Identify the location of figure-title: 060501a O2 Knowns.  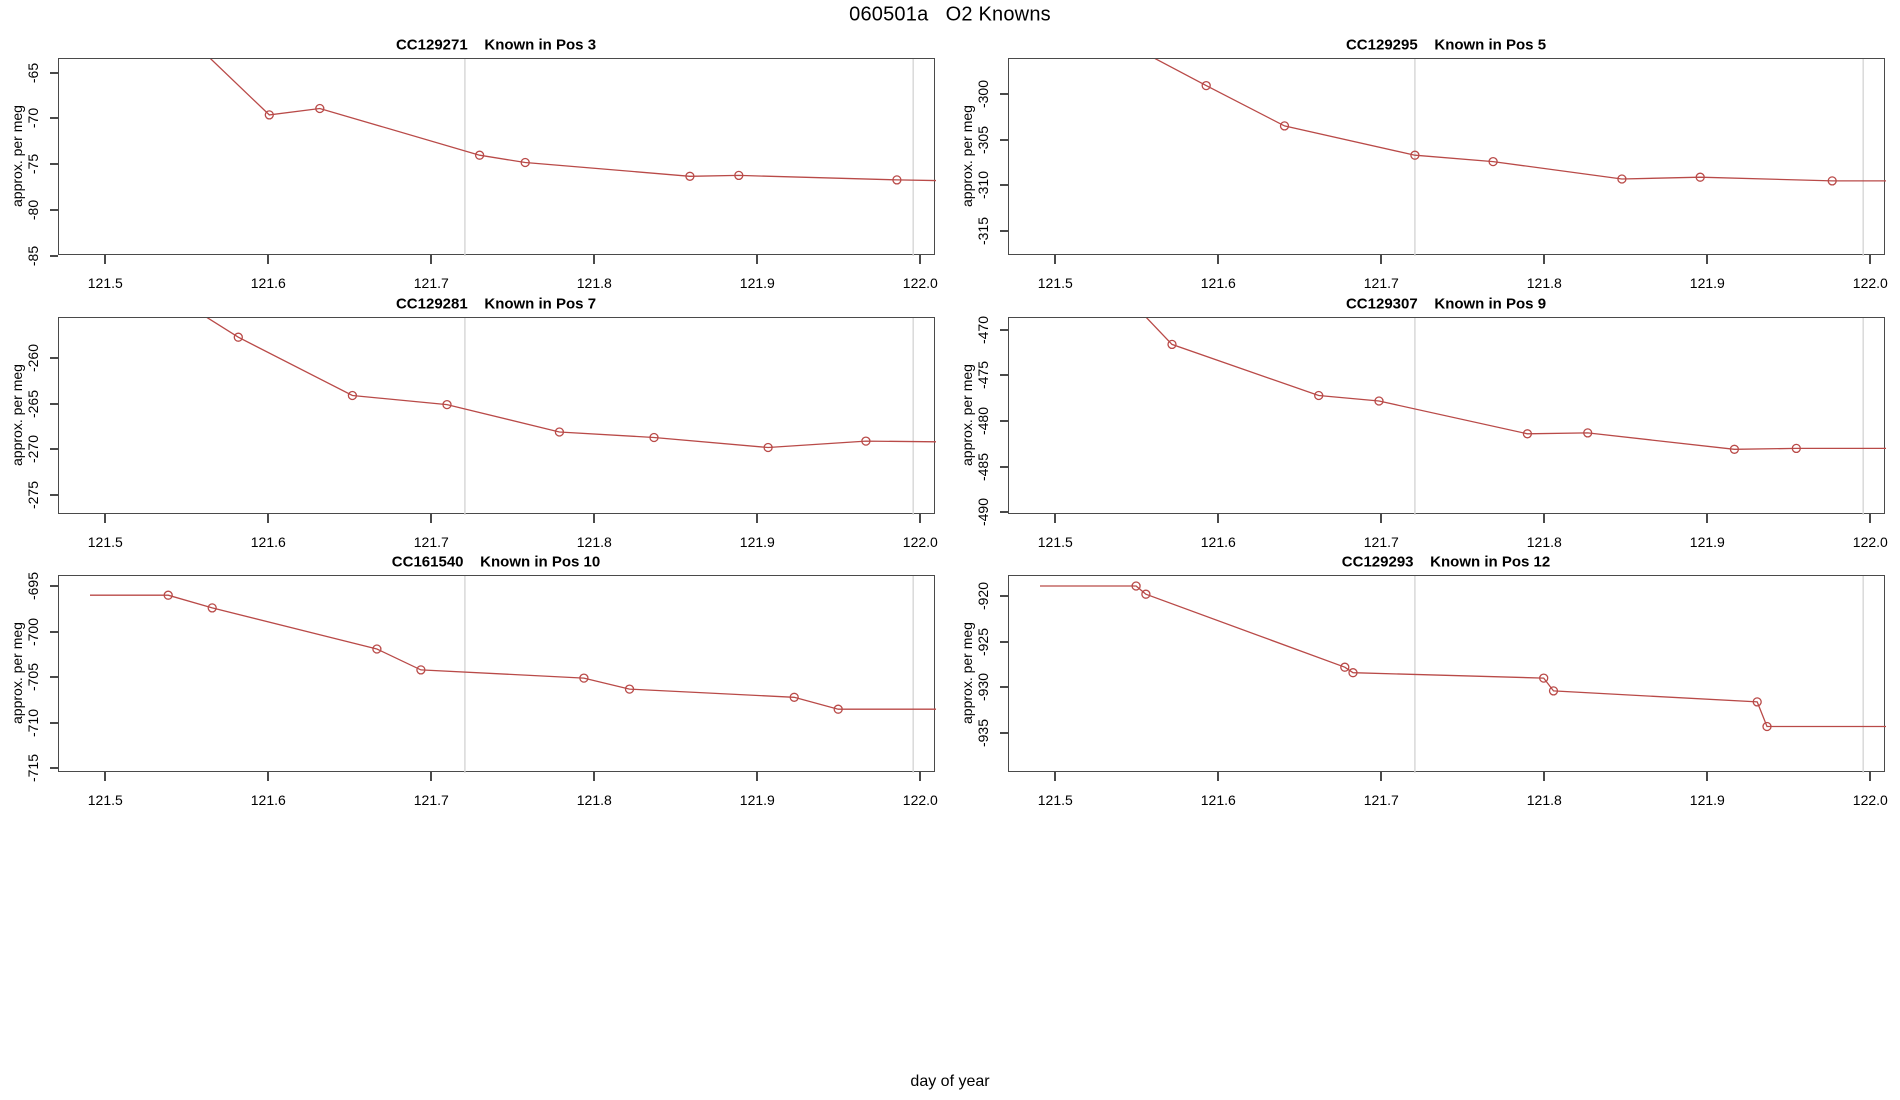
(950, 14).